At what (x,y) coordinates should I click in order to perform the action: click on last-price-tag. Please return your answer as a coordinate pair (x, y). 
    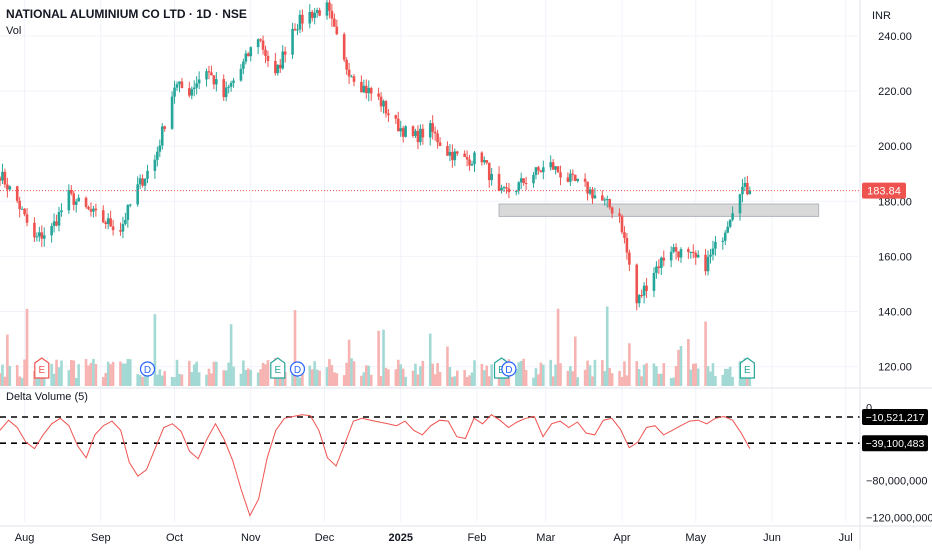
    Looking at the image, I should click on (884, 190).